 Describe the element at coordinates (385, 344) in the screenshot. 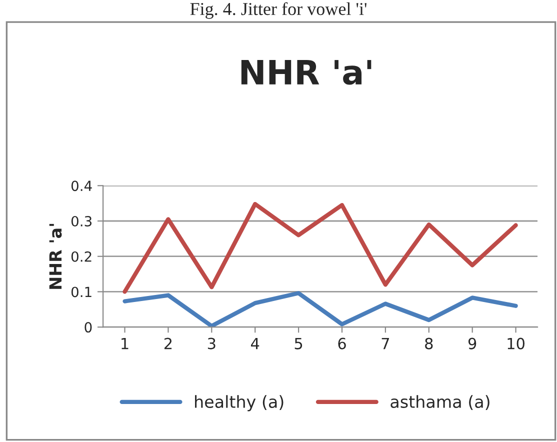

I see `x-tick-label: 7` at that location.